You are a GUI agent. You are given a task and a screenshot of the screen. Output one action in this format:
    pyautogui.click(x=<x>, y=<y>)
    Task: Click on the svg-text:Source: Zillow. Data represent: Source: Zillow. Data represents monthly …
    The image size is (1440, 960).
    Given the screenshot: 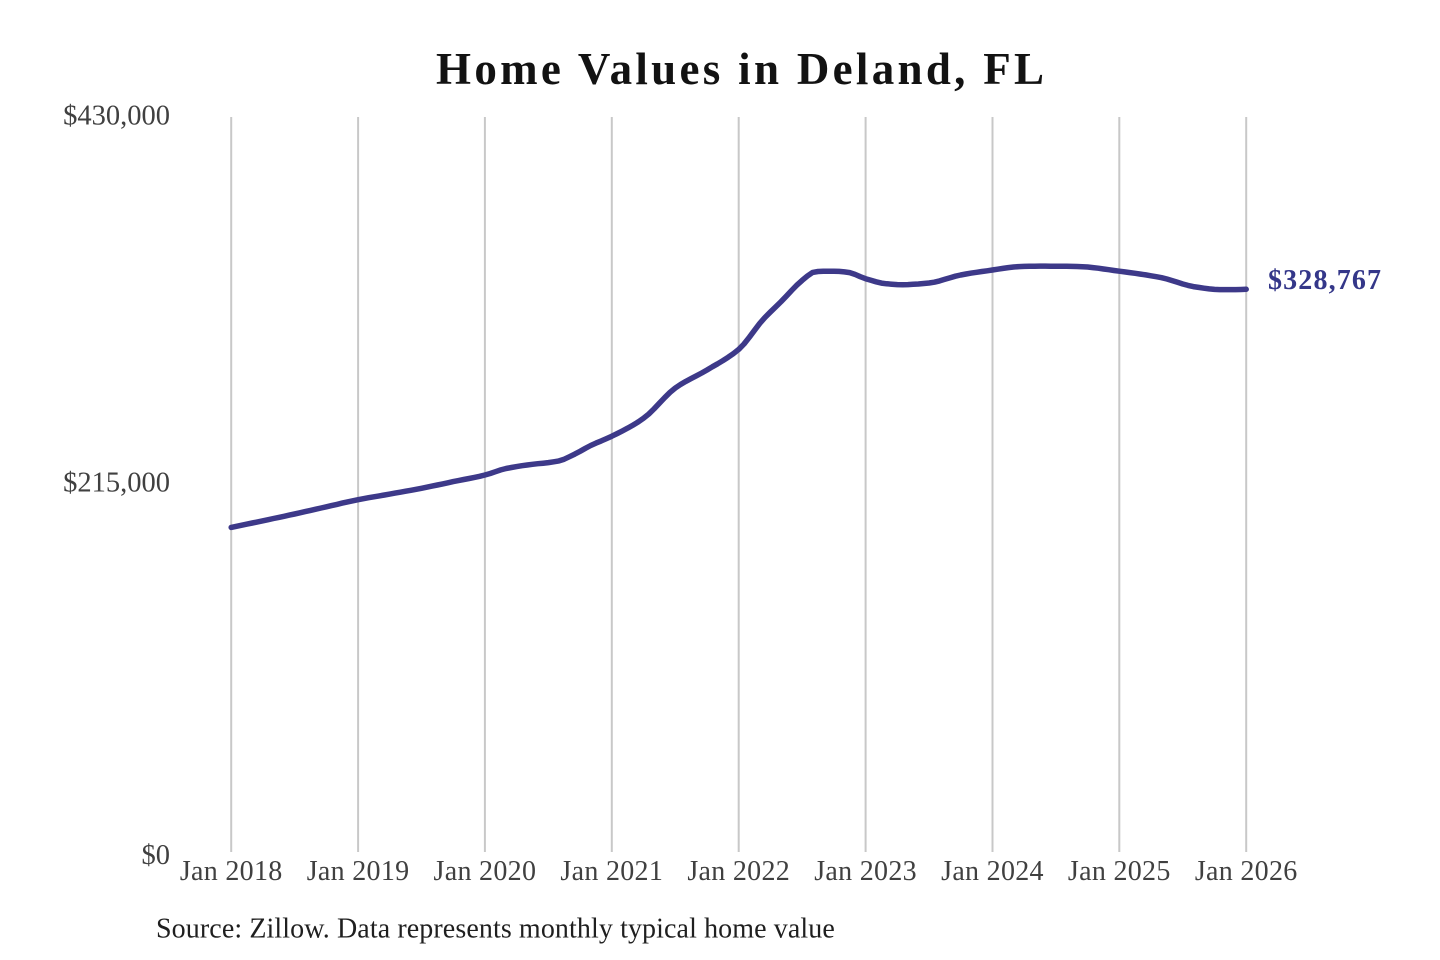 What is the action you would take?
    pyautogui.click(x=495, y=929)
    